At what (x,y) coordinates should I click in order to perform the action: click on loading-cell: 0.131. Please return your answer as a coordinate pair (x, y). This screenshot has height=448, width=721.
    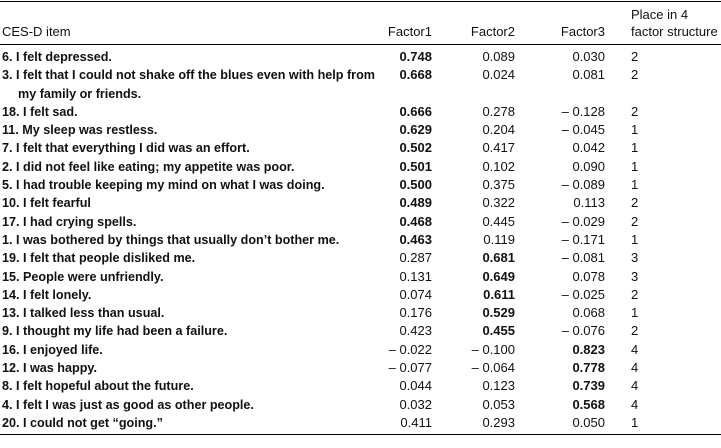
    Looking at the image, I should click on (415, 276).